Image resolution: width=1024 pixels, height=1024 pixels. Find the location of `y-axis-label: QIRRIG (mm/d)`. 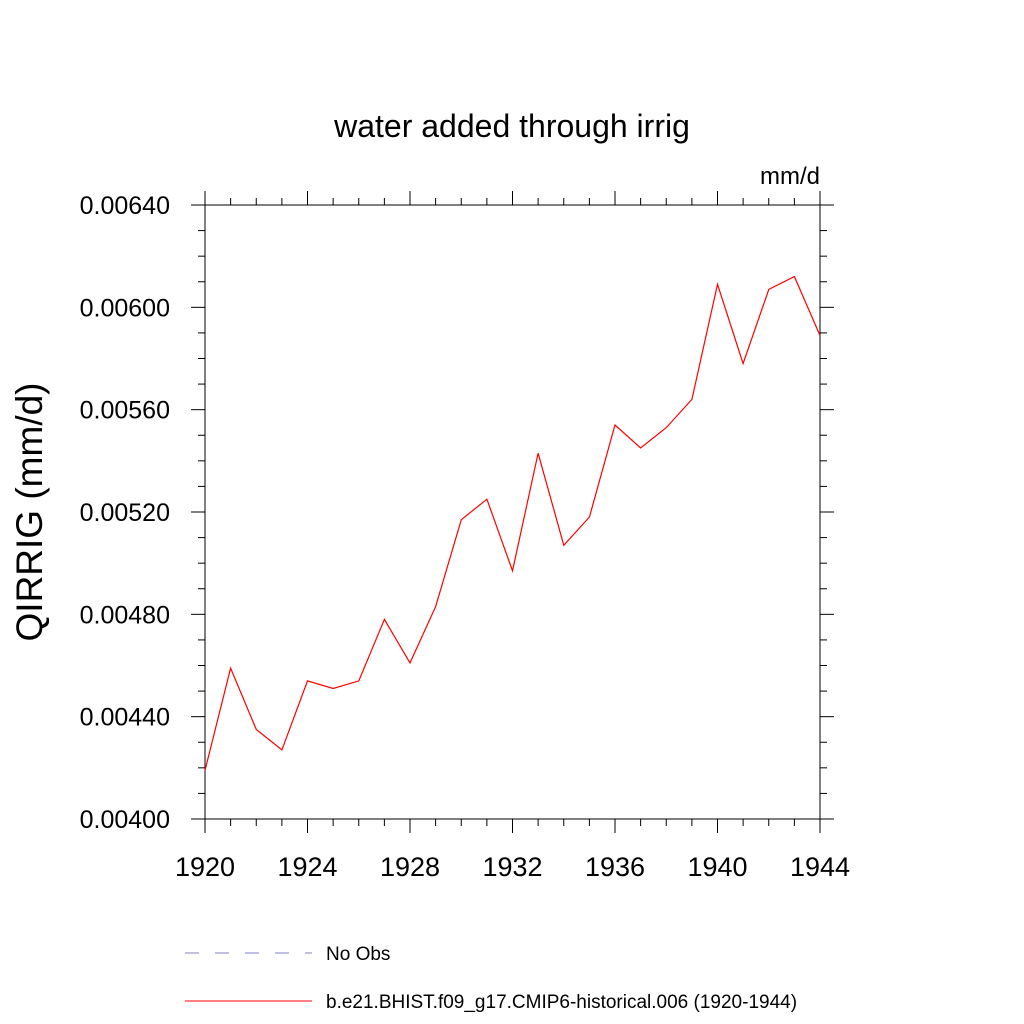

y-axis-label: QIRRIG (mm/d) is located at coordinates (29, 512).